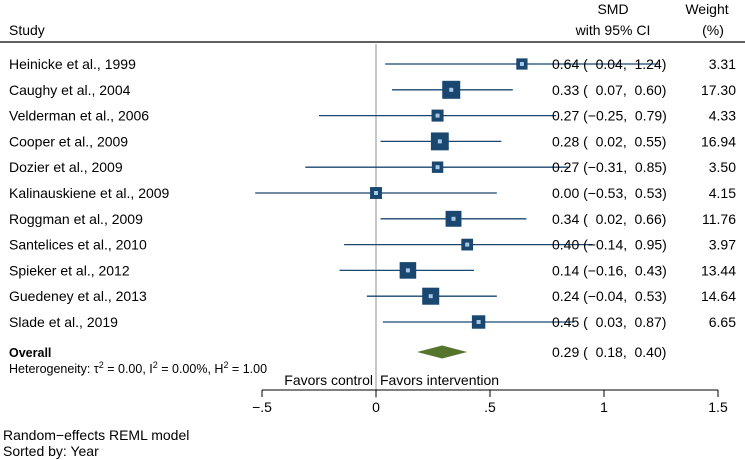 The height and width of the screenshot is (460, 745). What do you see at coordinates (609, 219) in the screenshot?
I see `study-ci-text: 0.34 ( 0.02, 0.66)` at bounding box center [609, 219].